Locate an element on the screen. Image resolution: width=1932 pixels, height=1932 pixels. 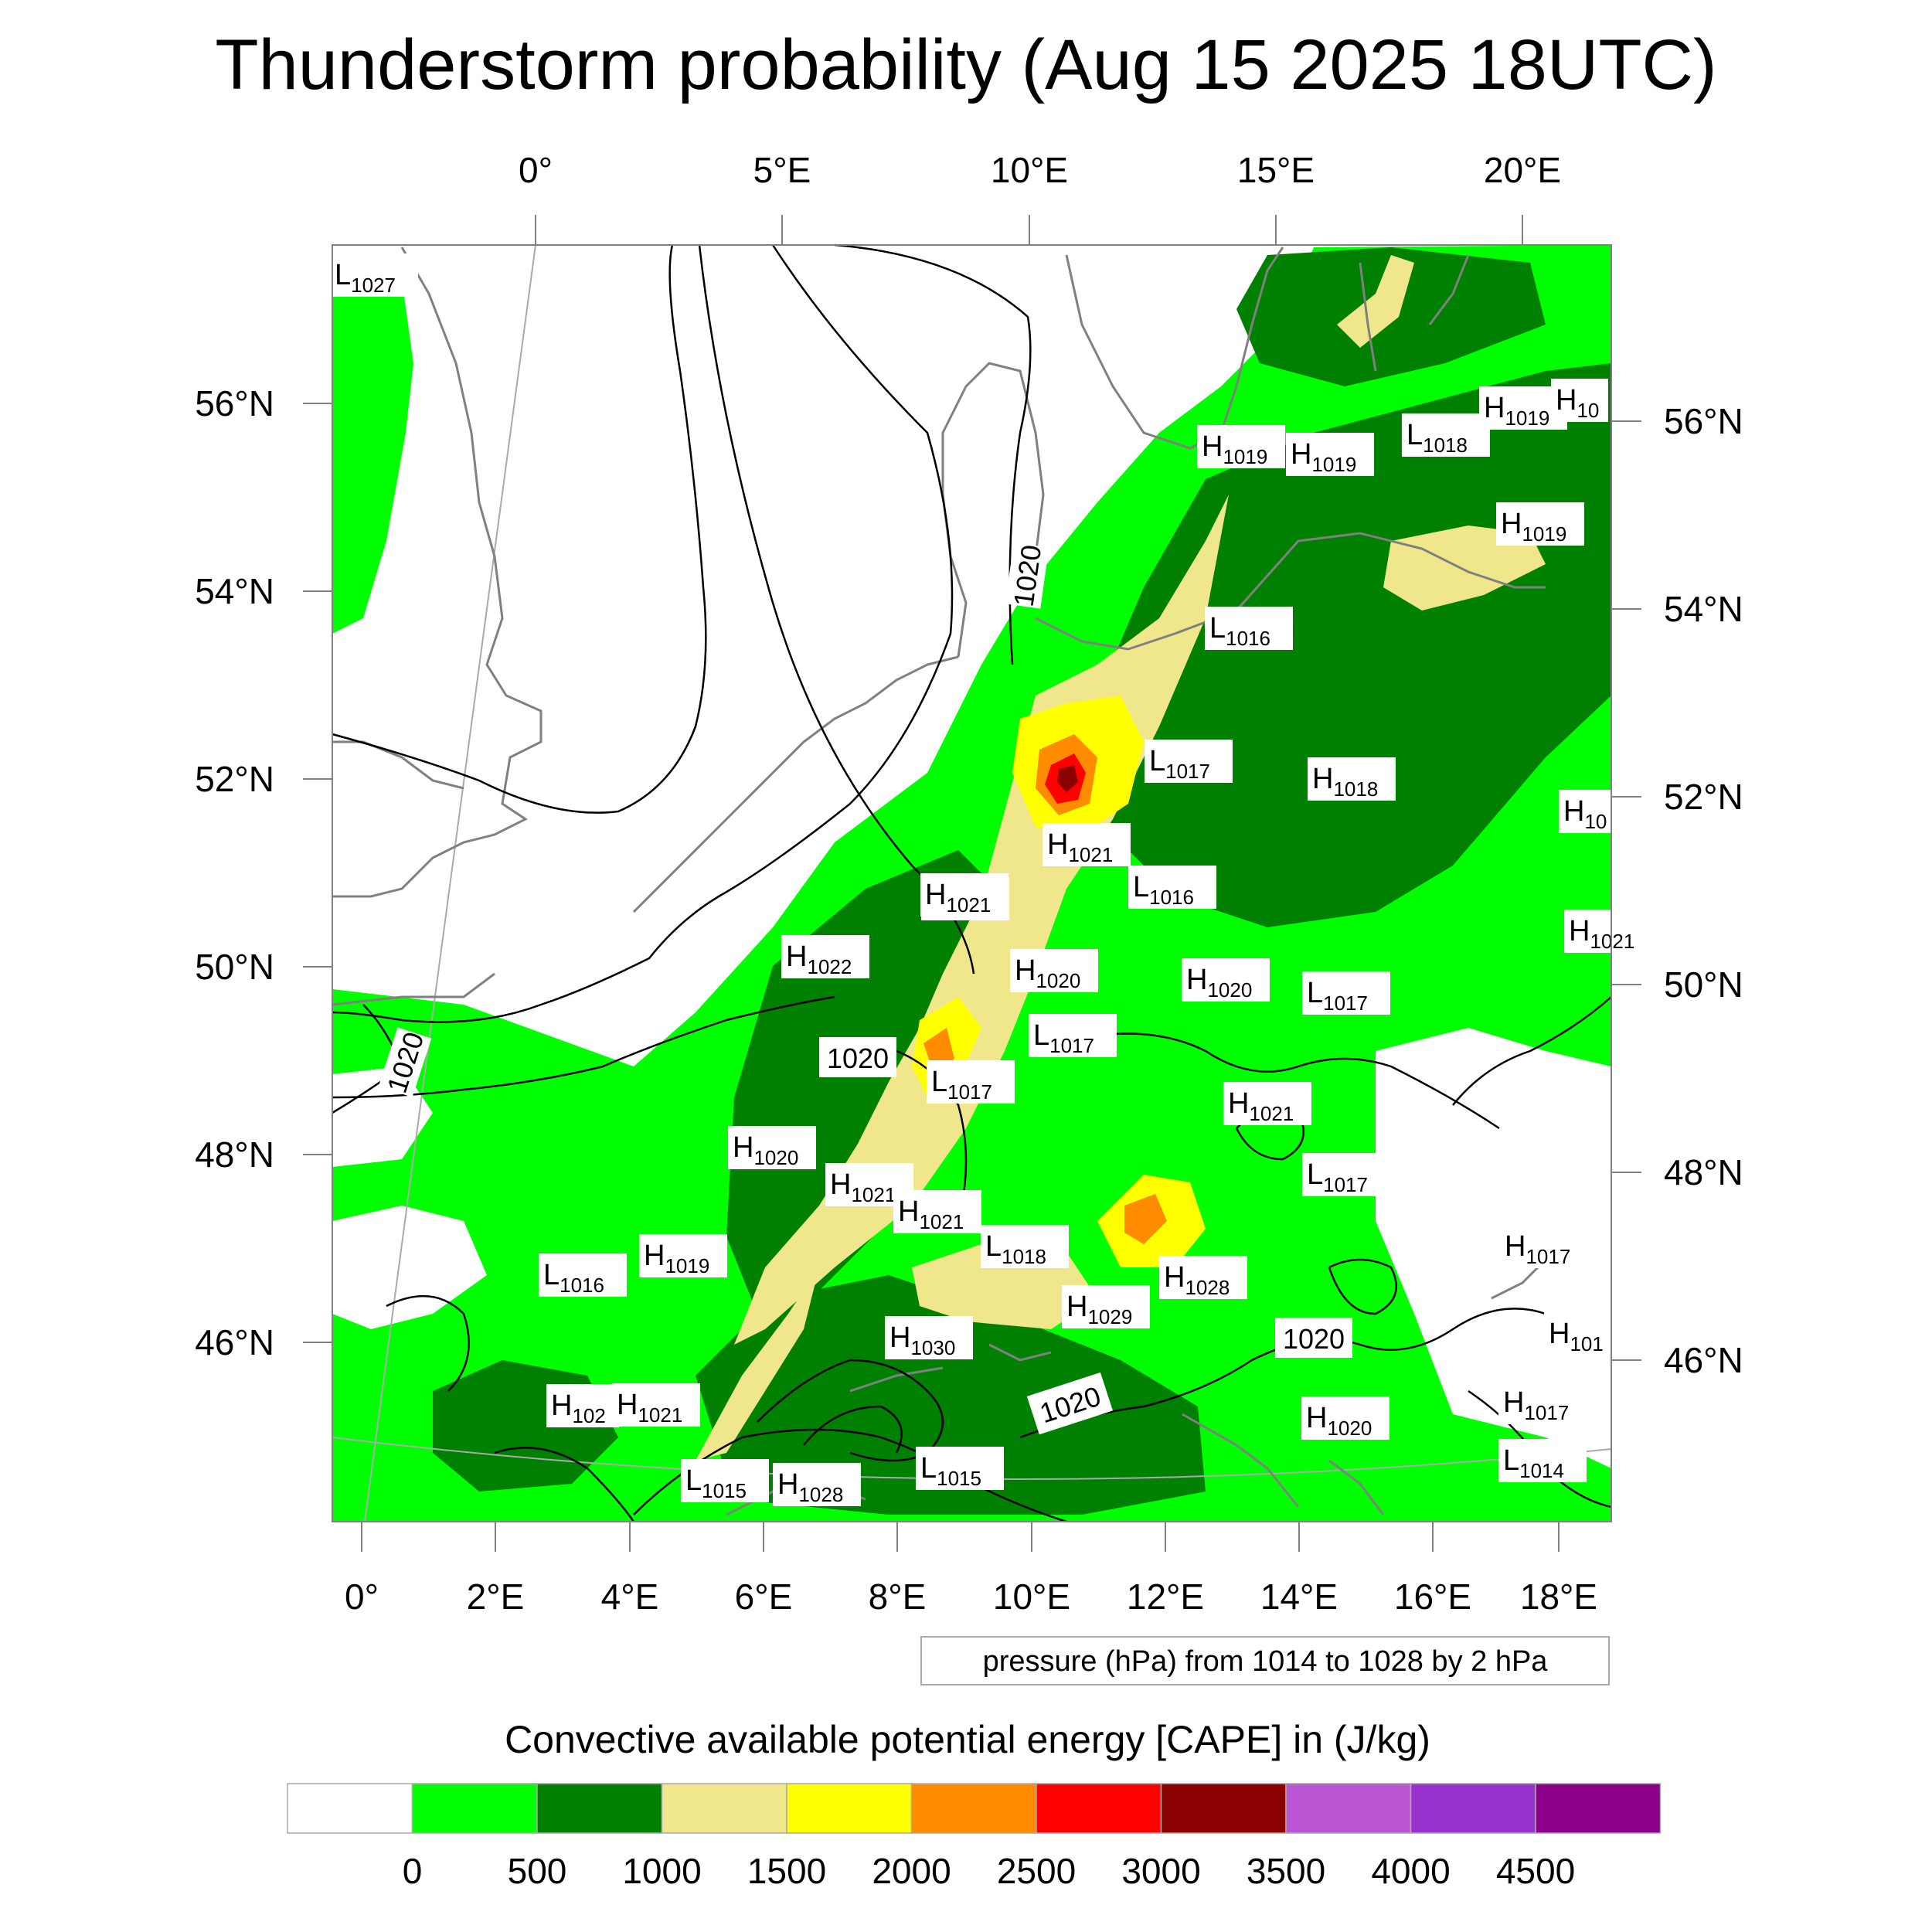
pressure-center-label: L1018 is located at coordinates (1025, 1247).